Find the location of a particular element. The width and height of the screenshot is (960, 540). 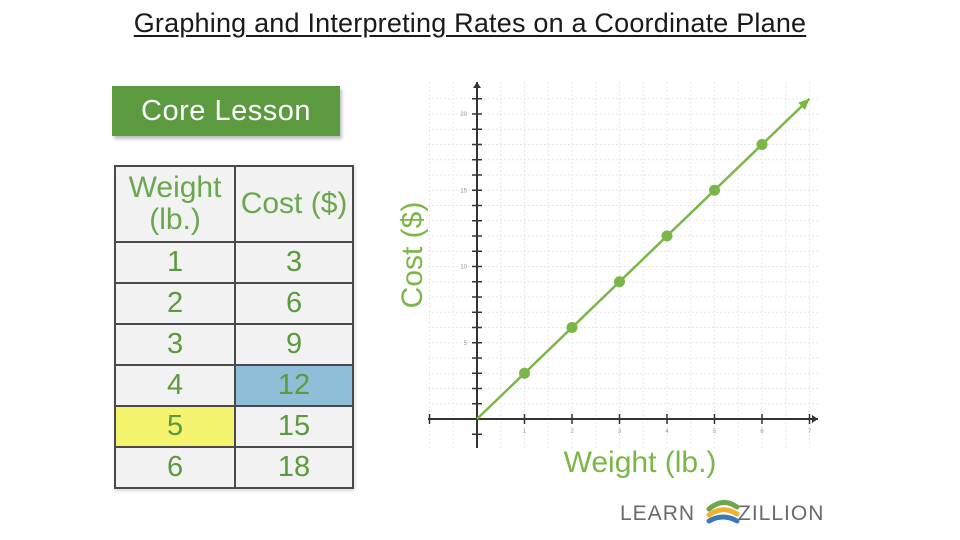

x-tick-label: 1 is located at coordinates (525, 432).